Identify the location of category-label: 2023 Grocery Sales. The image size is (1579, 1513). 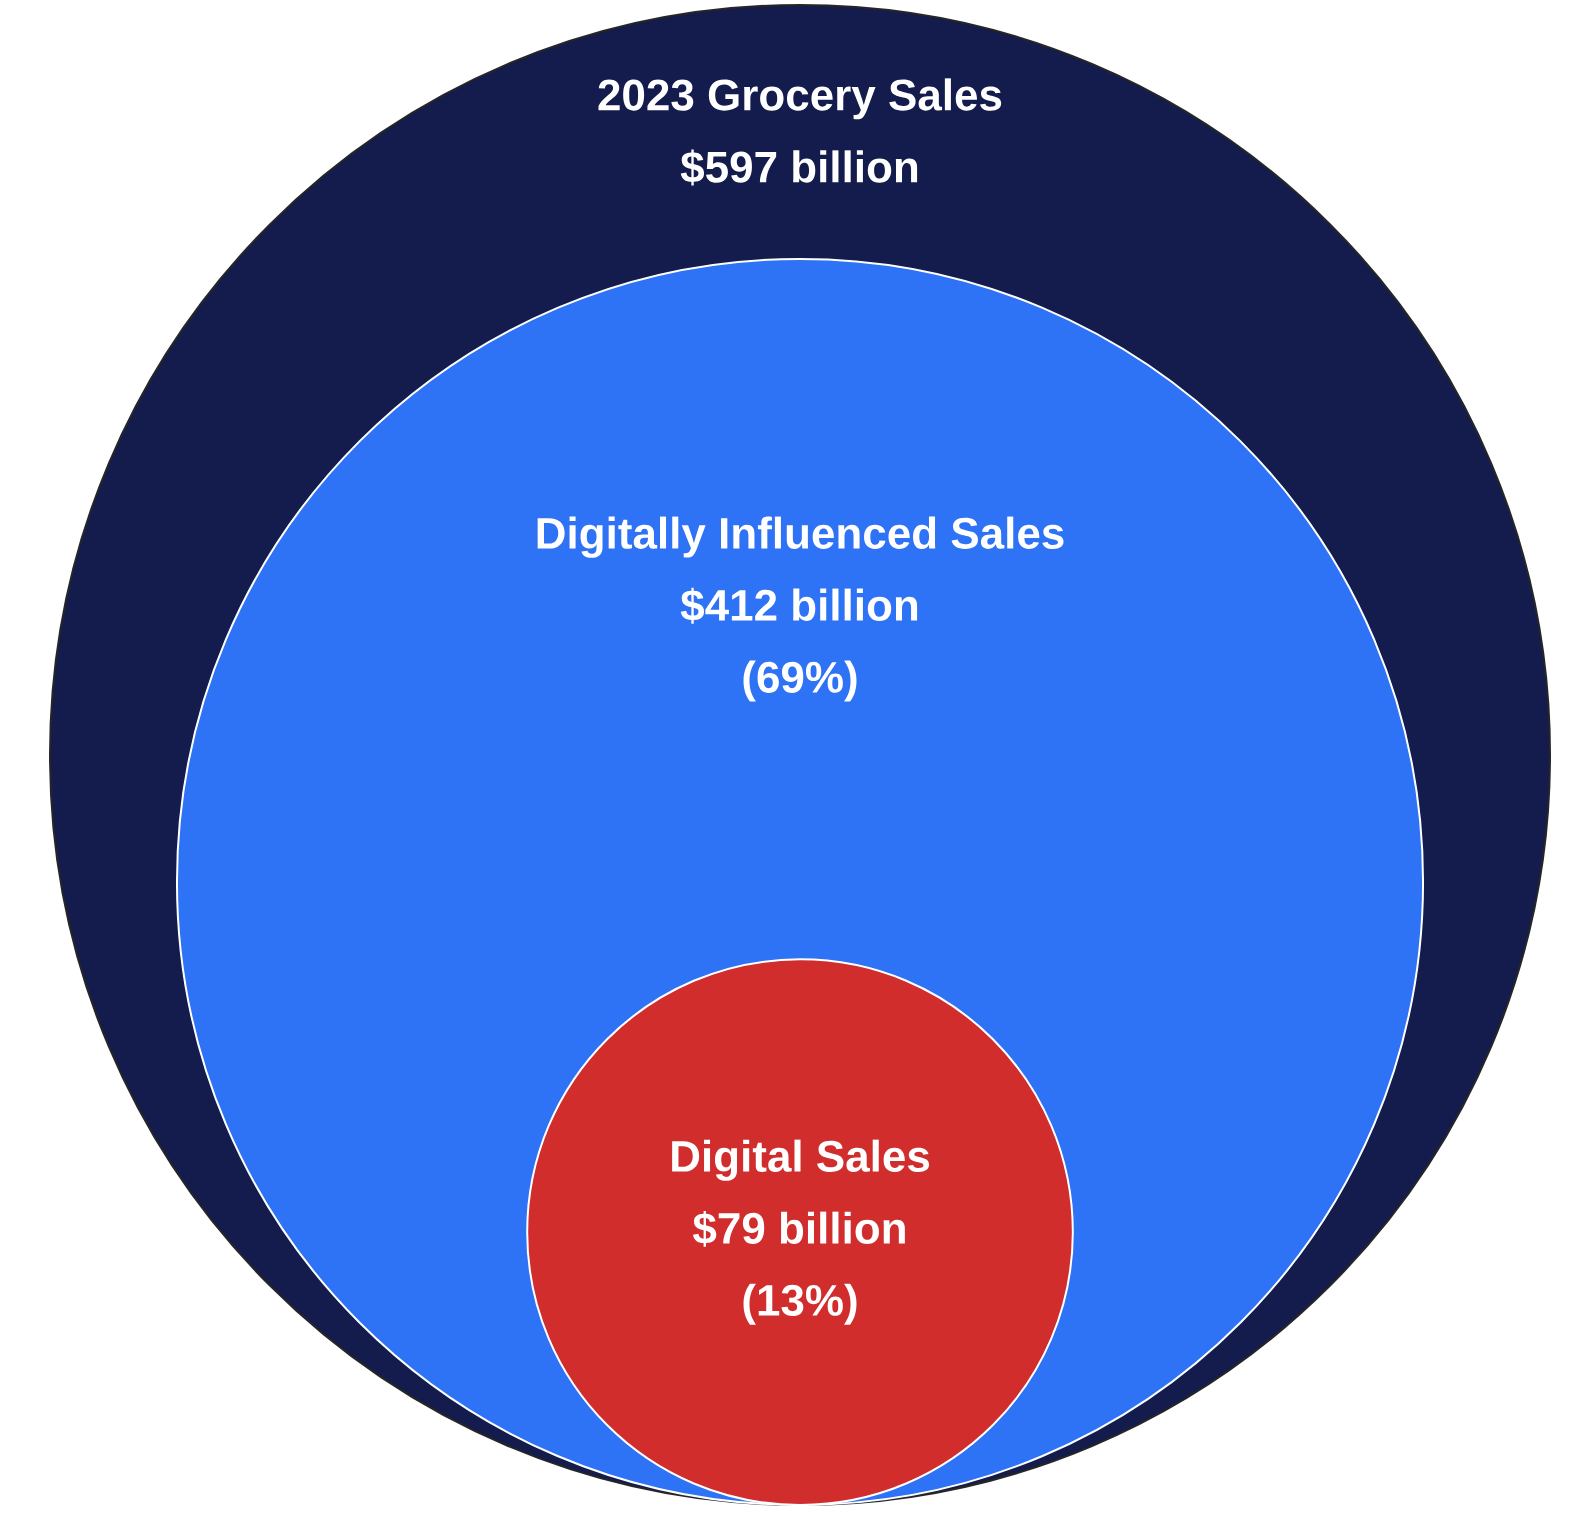
(800, 99).